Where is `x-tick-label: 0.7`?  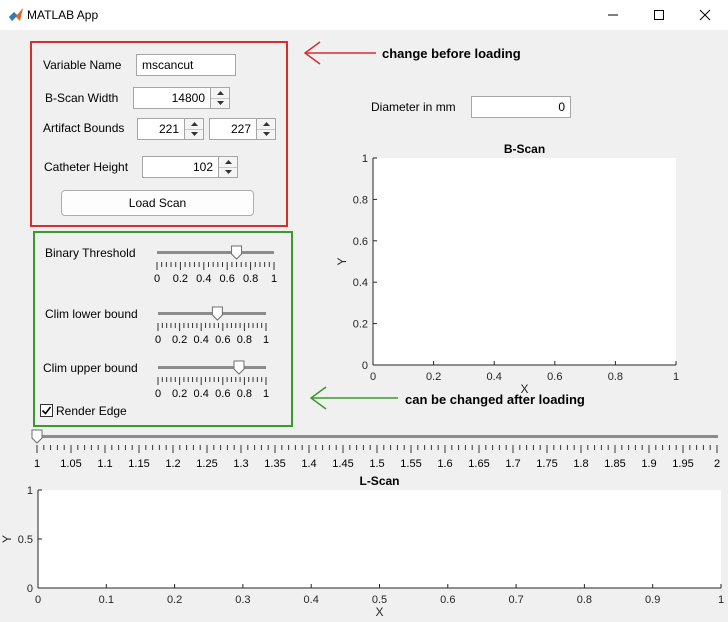
x-tick-label: 0.7 is located at coordinates (515, 600).